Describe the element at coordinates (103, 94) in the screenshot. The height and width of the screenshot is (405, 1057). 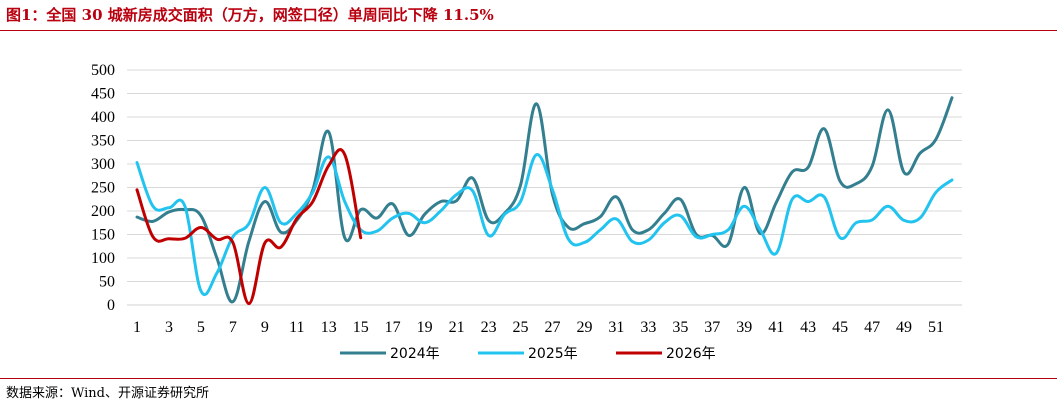
I see `y-tick-label: 450` at that location.